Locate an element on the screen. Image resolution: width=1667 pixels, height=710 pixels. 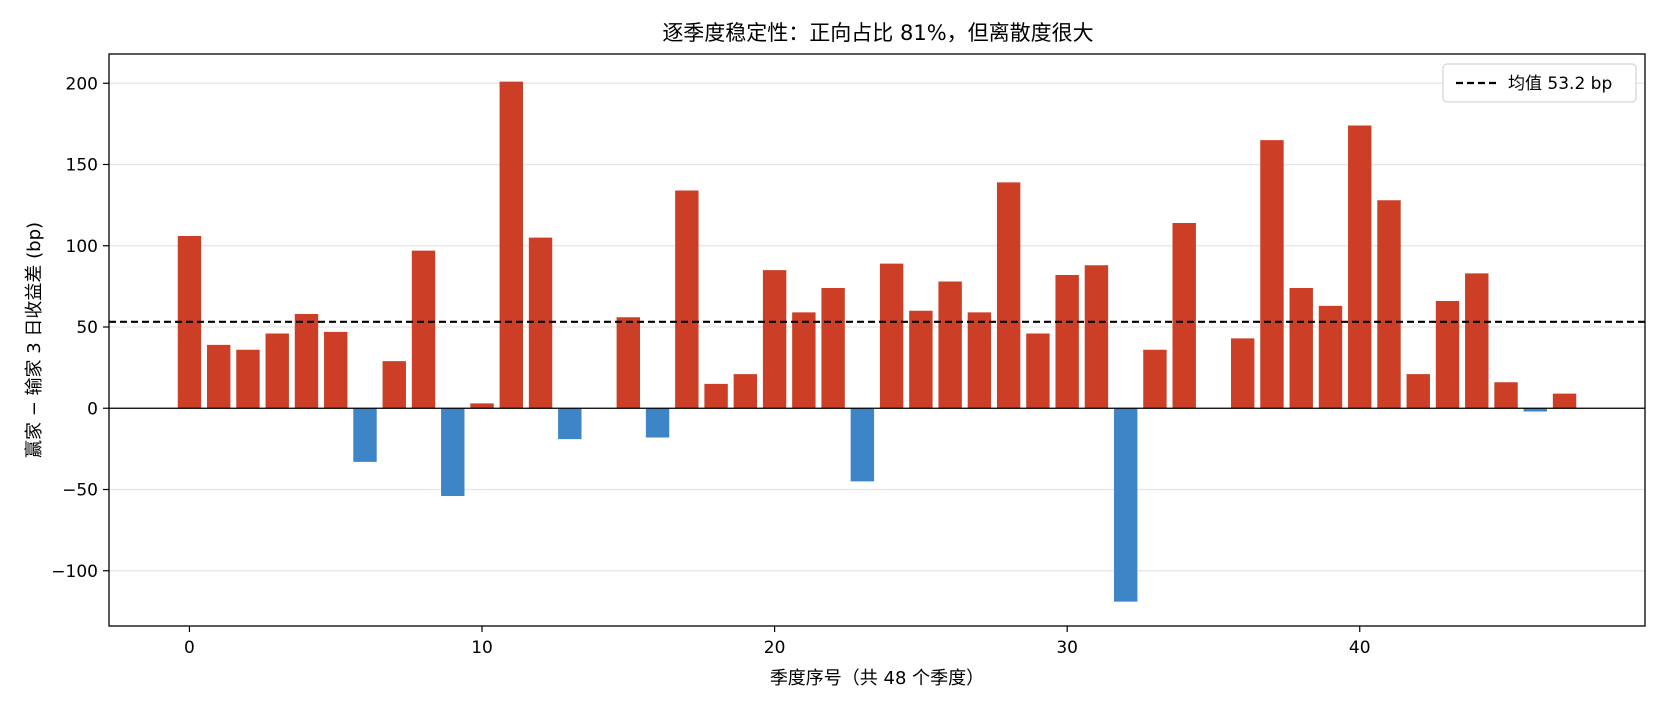
legend-box is located at coordinates (1539, 83).